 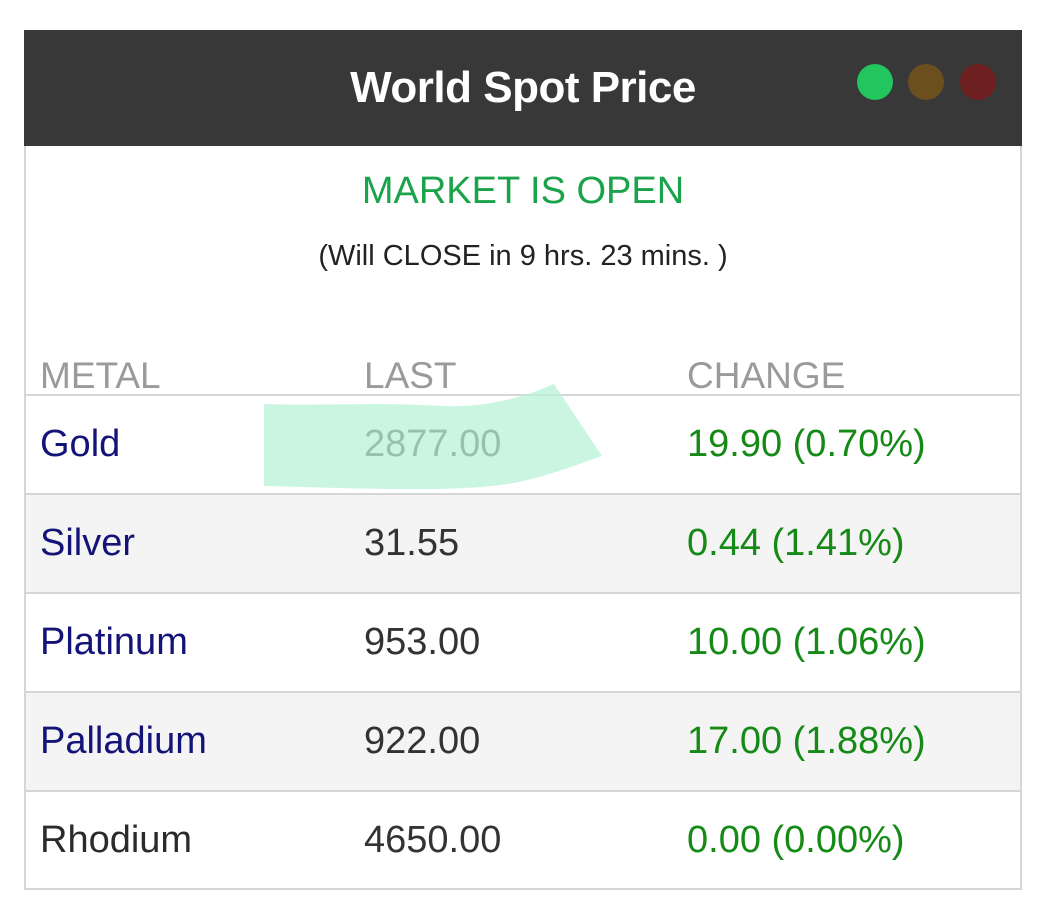 I want to click on table-row-platinum: Platinum 953.00 10.00 (1.06%), so click(x=523, y=643).